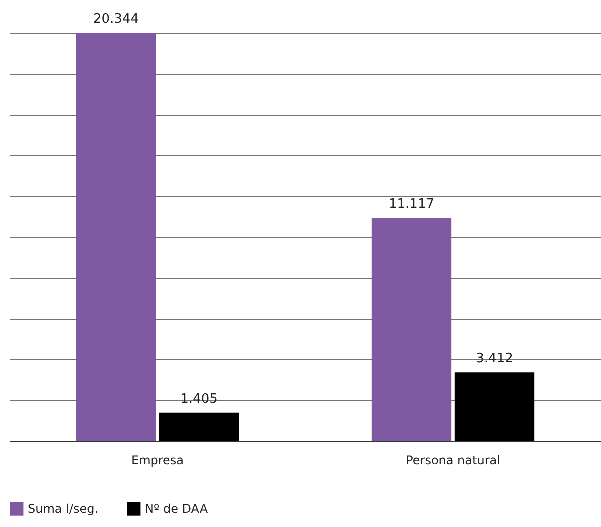 This screenshot has height=527, width=601. Describe the element at coordinates (411, 204) in the screenshot. I see `data-label: 11.117` at that location.